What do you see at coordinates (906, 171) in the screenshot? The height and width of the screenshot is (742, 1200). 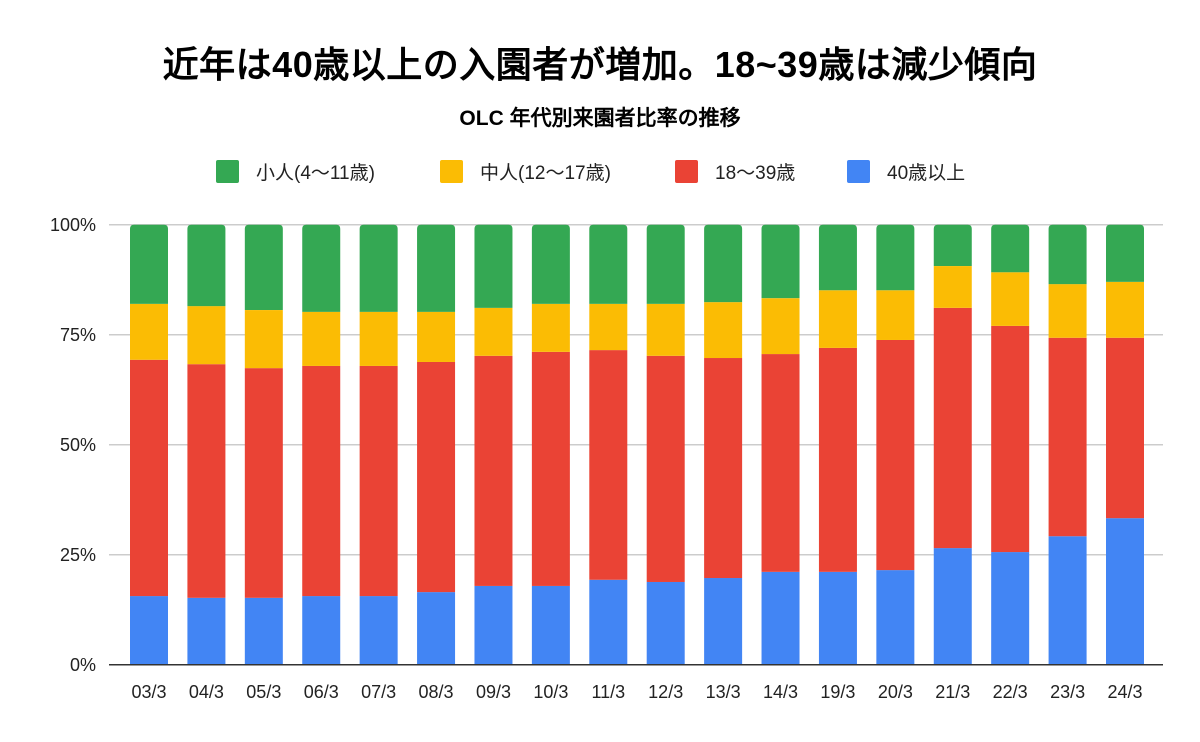 I see `legend-item-40-plus: 40歳以上` at bounding box center [906, 171].